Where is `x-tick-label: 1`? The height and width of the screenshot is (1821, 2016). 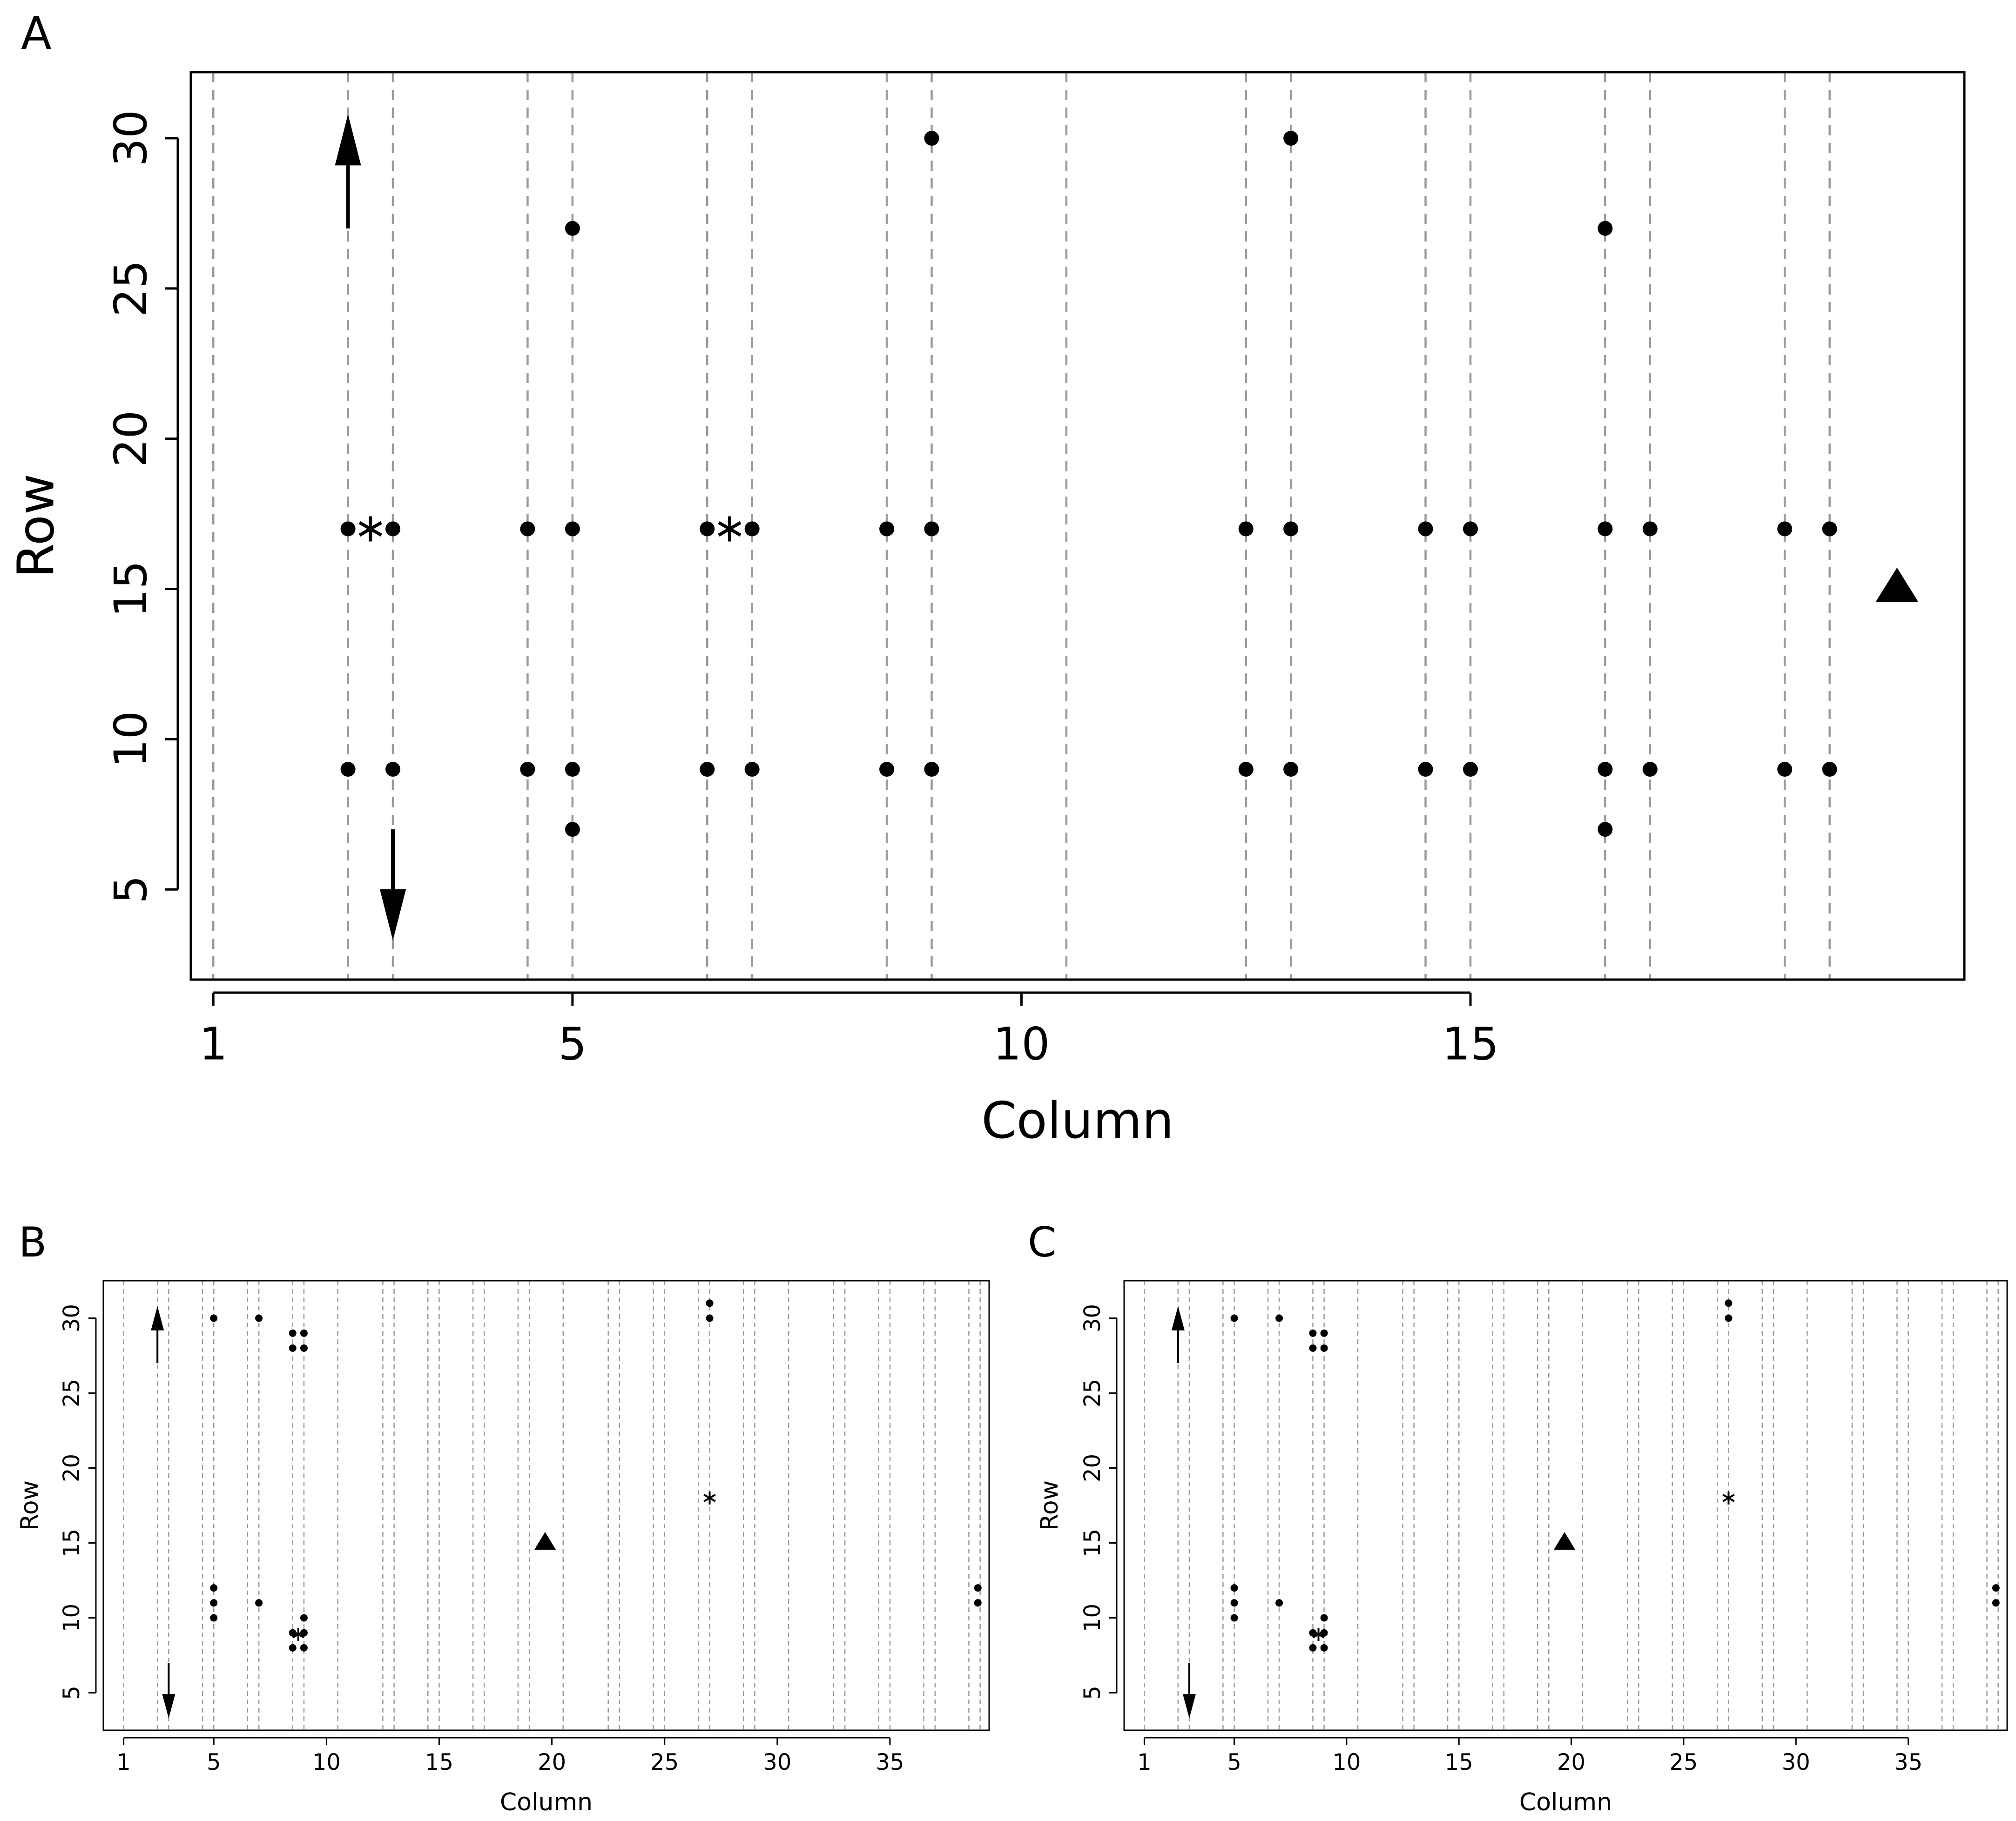
x-tick-label: 1 is located at coordinates (213, 1044).